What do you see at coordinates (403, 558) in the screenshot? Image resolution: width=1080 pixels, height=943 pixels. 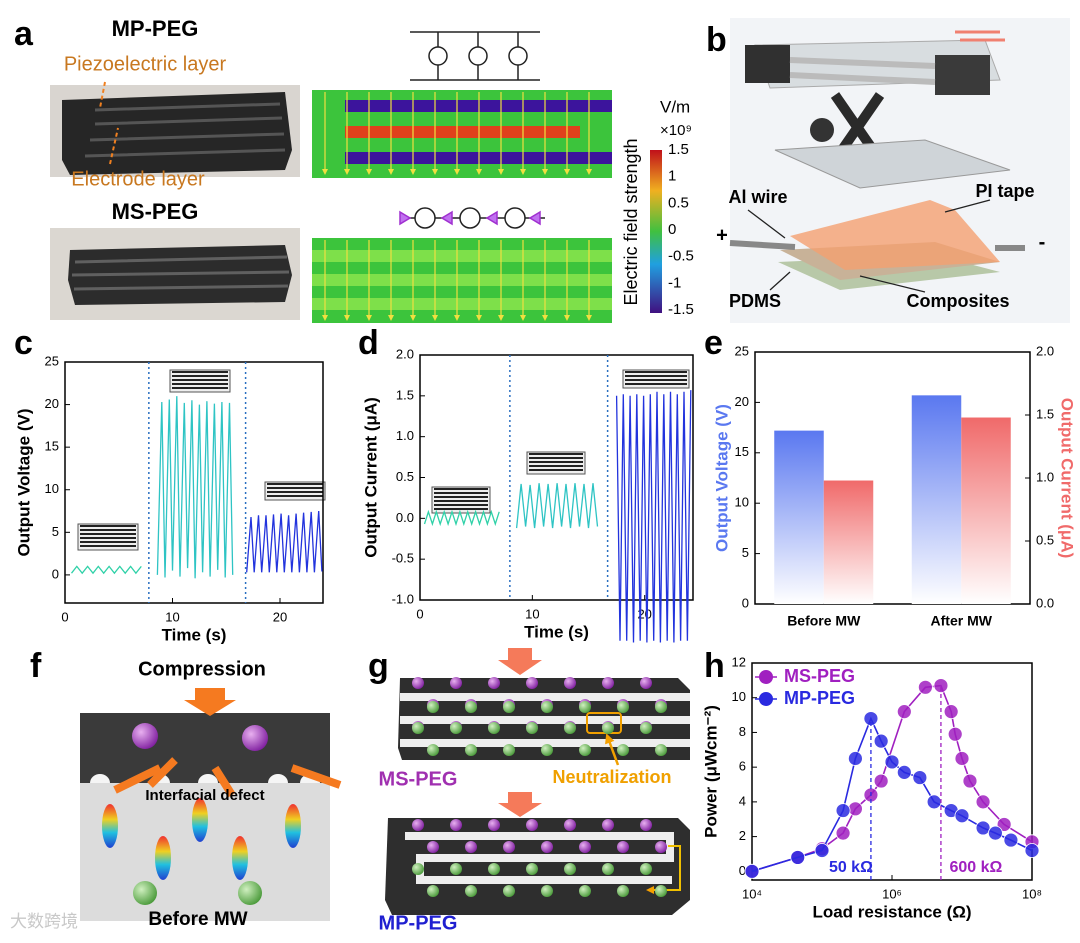 I see `y-tick-label: -0.5` at bounding box center [403, 558].